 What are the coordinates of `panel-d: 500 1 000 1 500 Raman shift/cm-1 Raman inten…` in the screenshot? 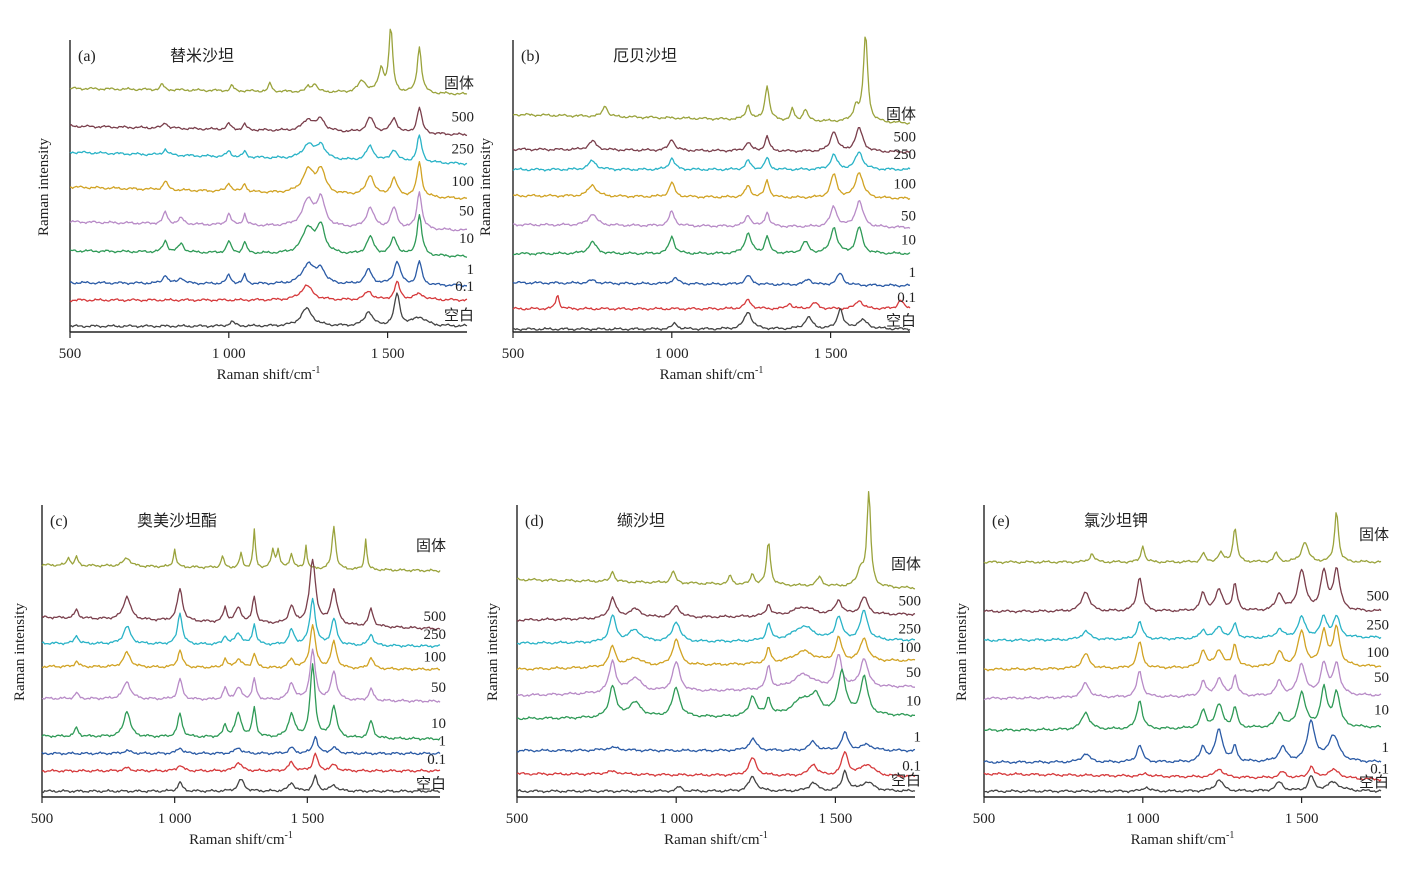 It's located at (703, 669).